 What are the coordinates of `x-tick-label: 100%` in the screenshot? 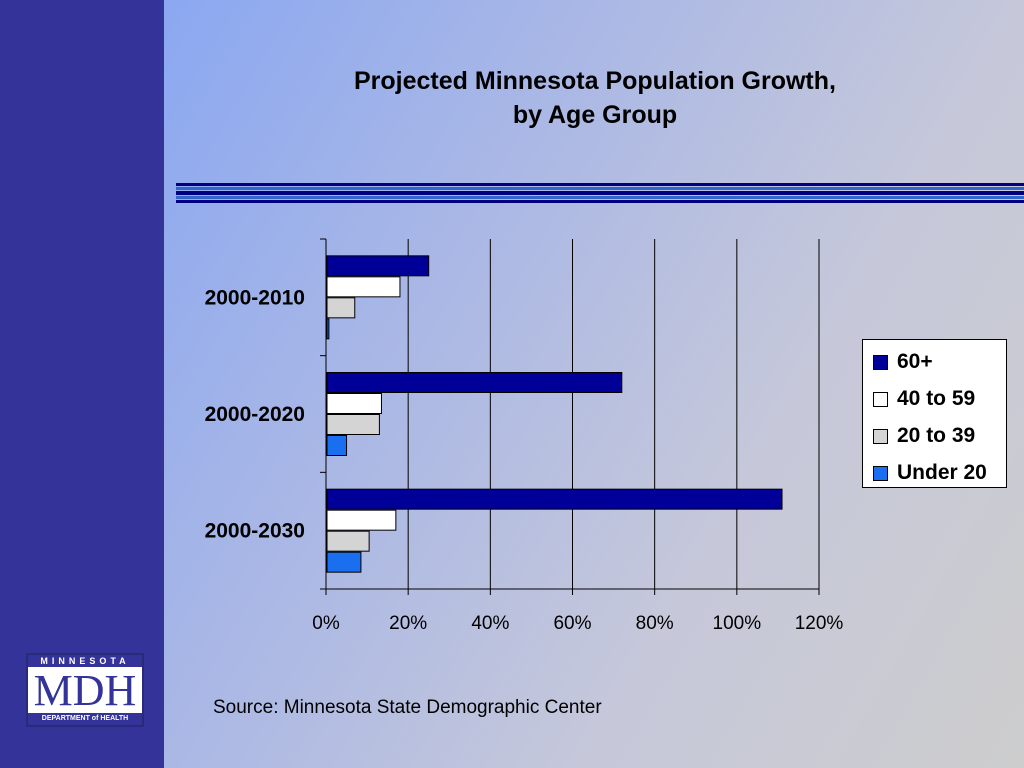 It's located at (737, 623).